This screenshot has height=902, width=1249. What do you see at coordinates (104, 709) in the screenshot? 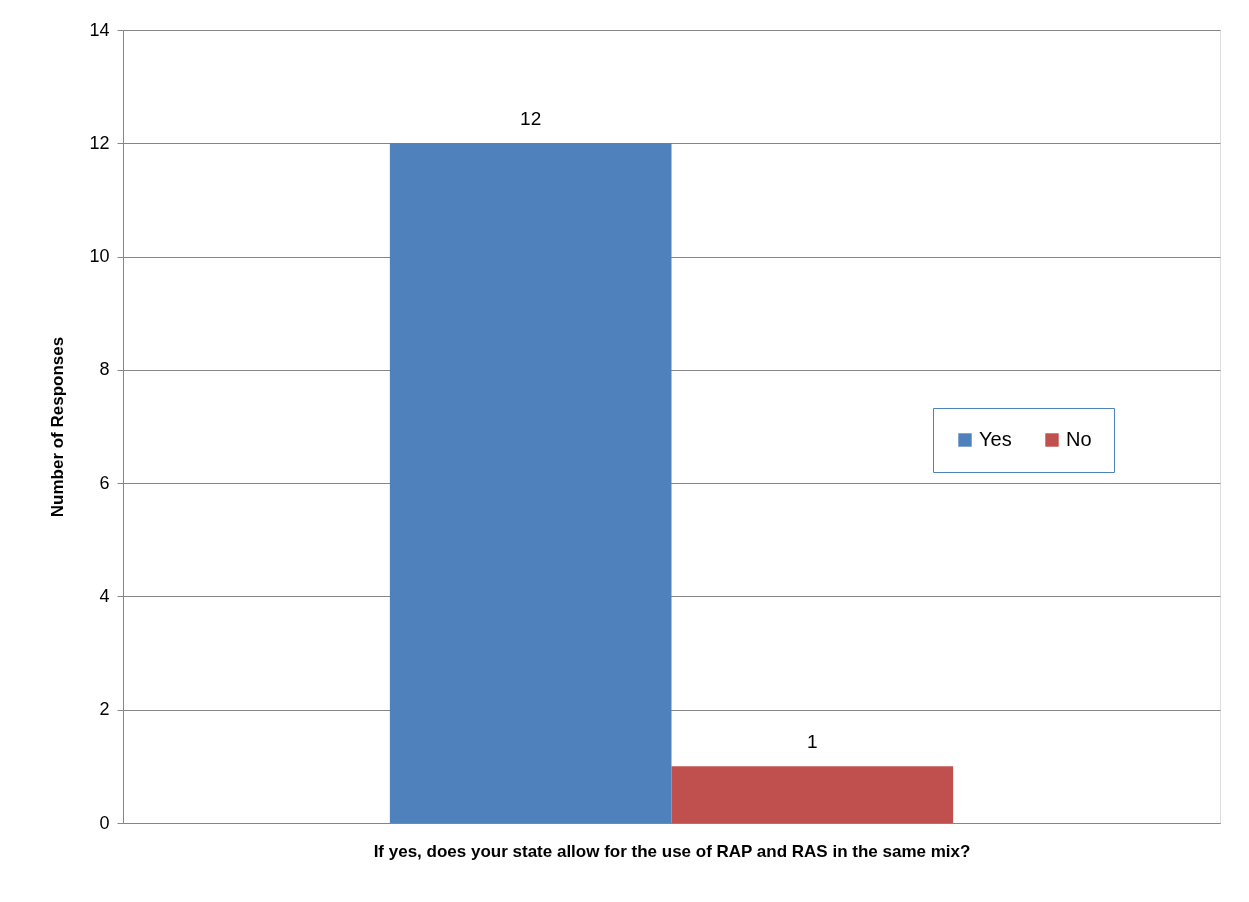
I see `y-tick-label: 2` at bounding box center [104, 709].